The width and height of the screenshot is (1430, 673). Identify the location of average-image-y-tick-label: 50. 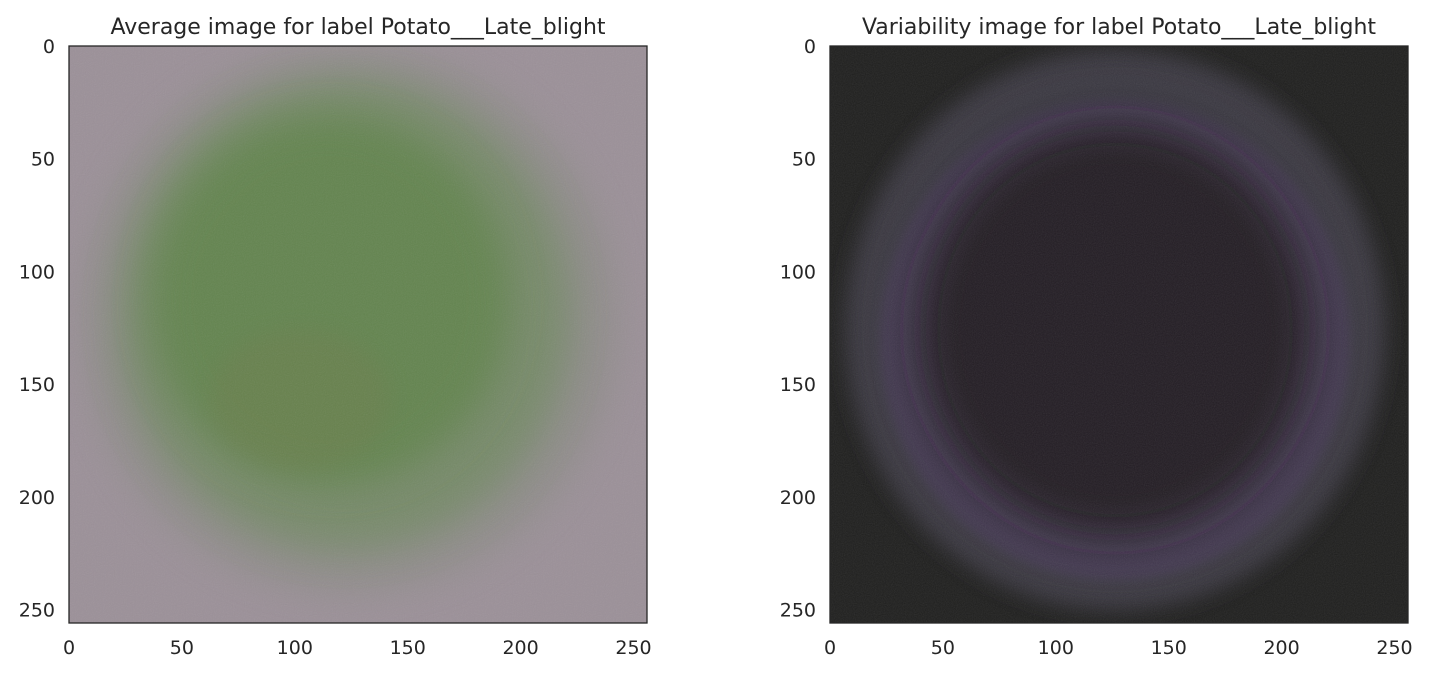
(43, 160).